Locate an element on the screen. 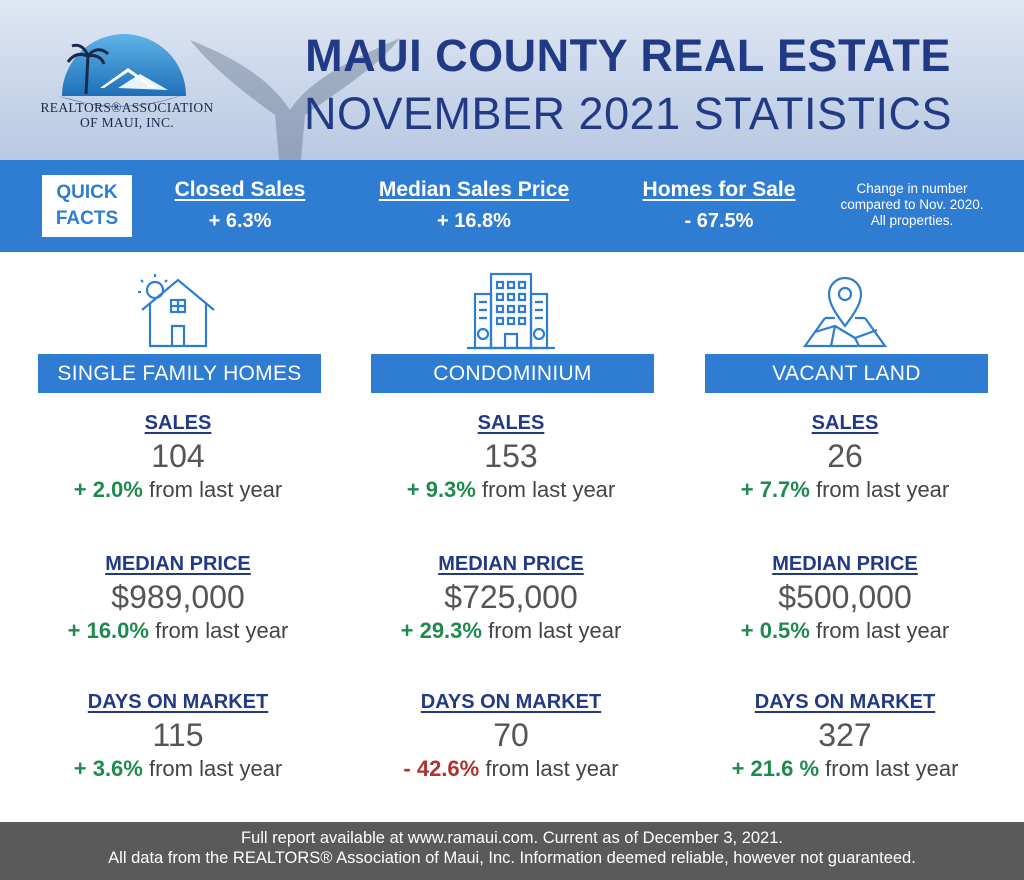 This screenshot has width=1024, height=880. stat-change: + 16.0% from last year is located at coordinates (178, 631).